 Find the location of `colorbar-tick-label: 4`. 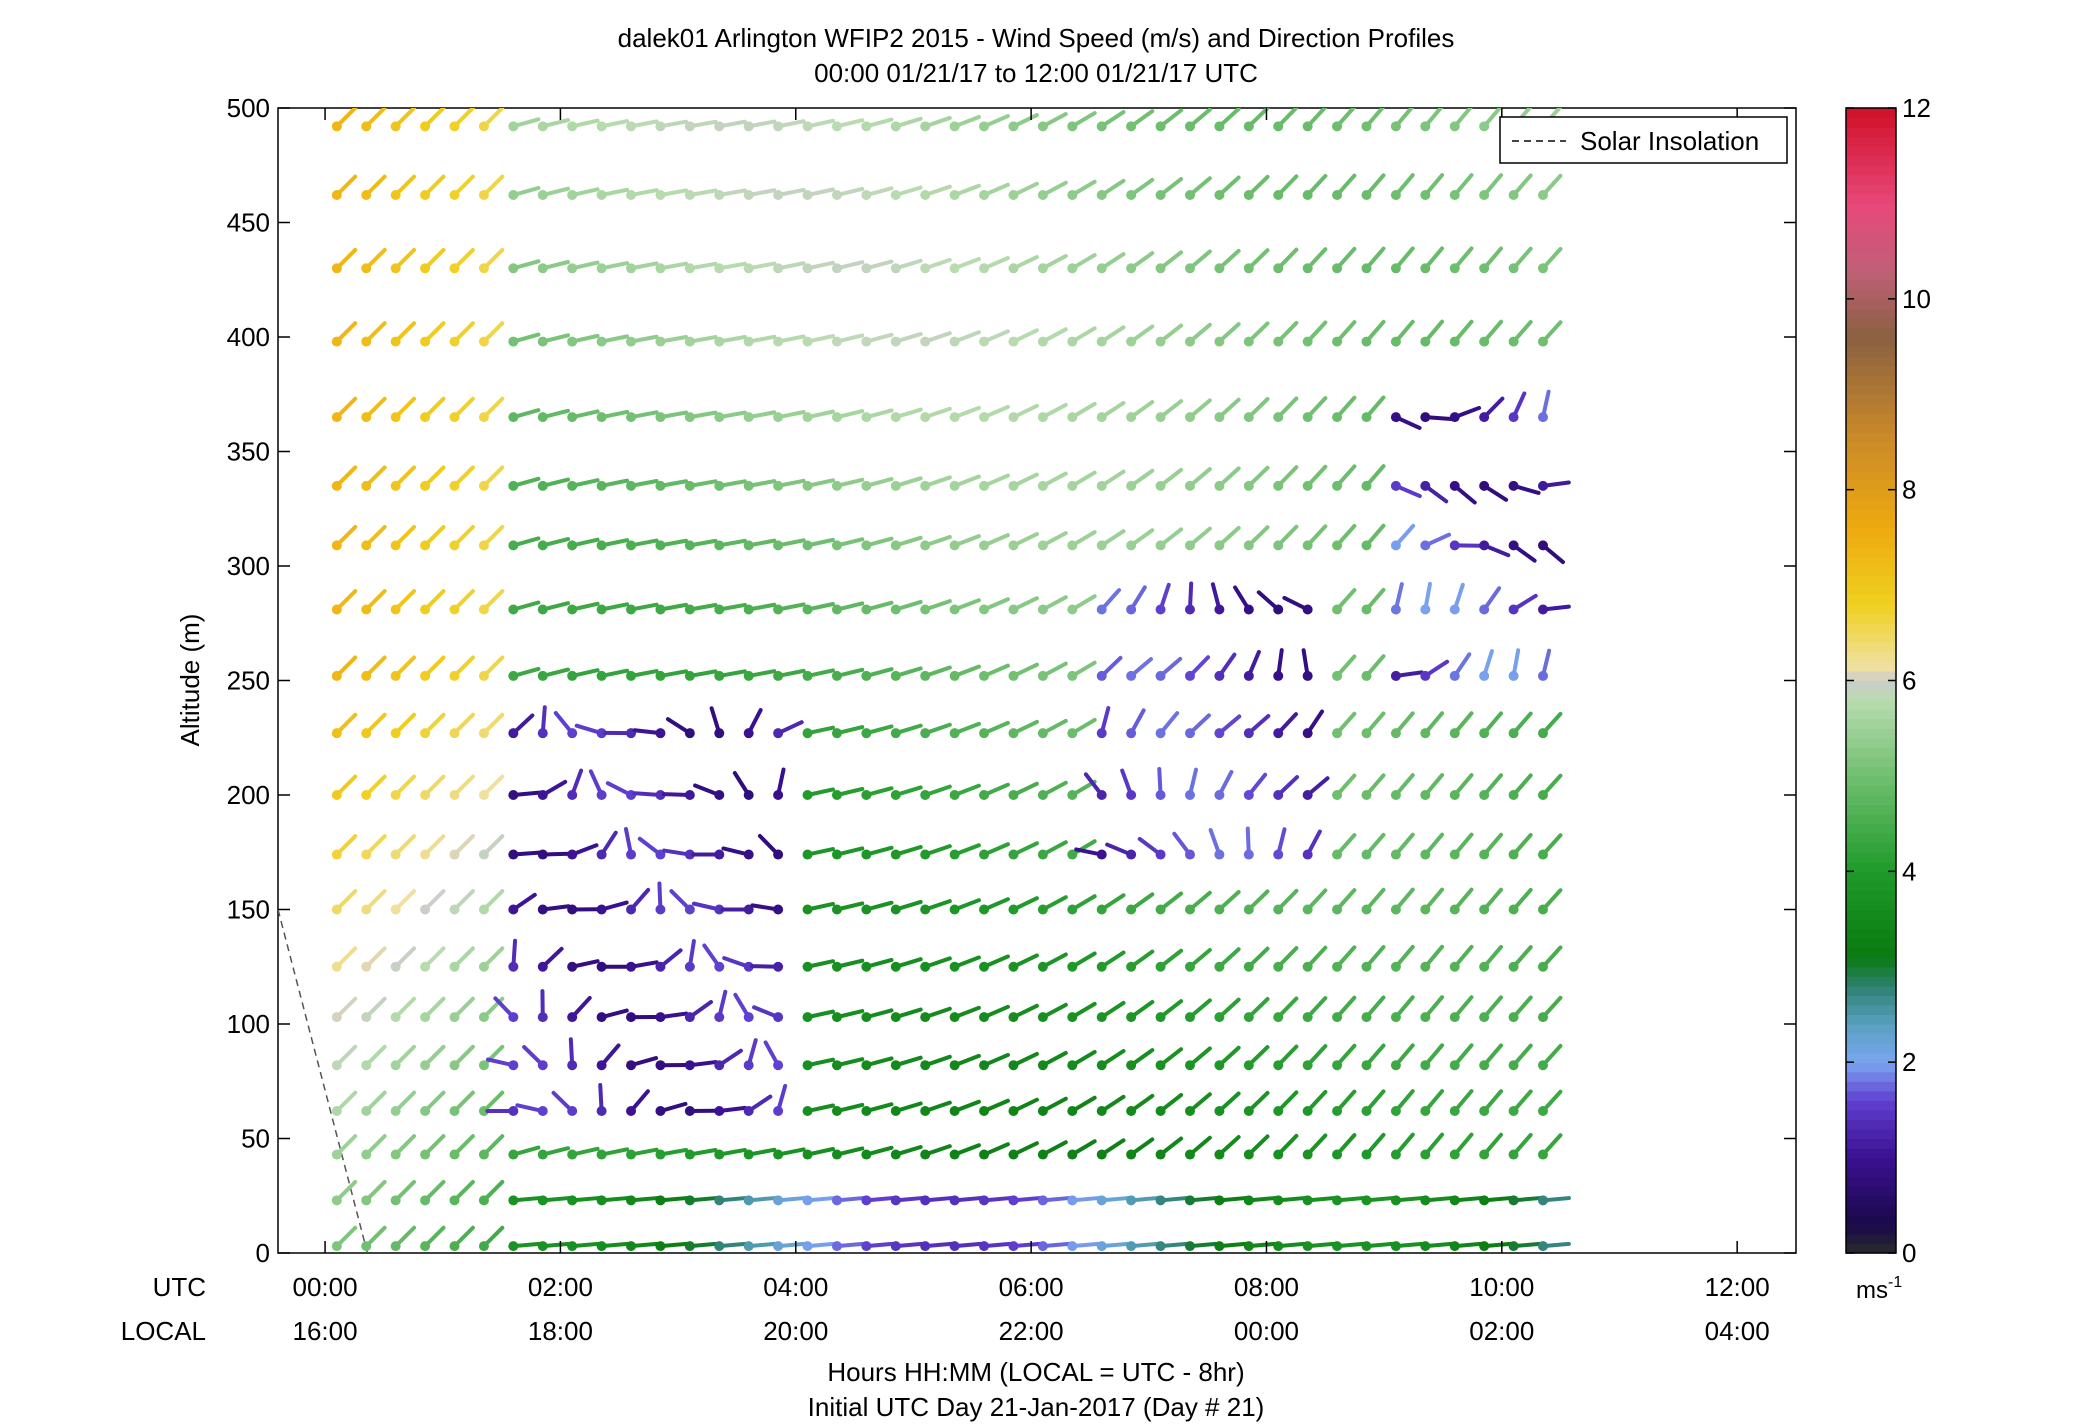

colorbar-tick-label: 4 is located at coordinates (1909, 871).